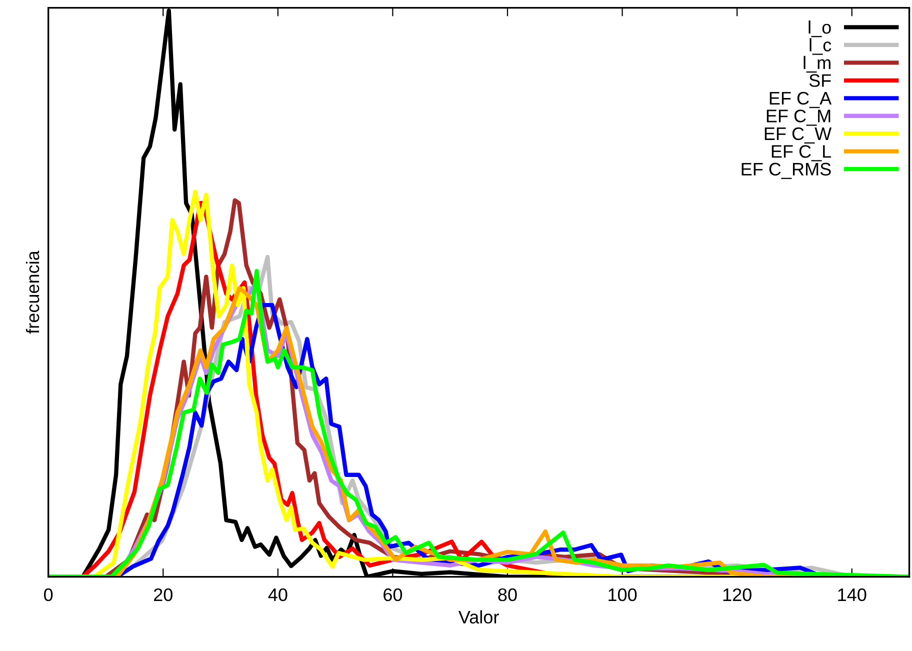  What do you see at coordinates (798, 135) in the screenshot?
I see `legend-label: EF C_W` at bounding box center [798, 135].